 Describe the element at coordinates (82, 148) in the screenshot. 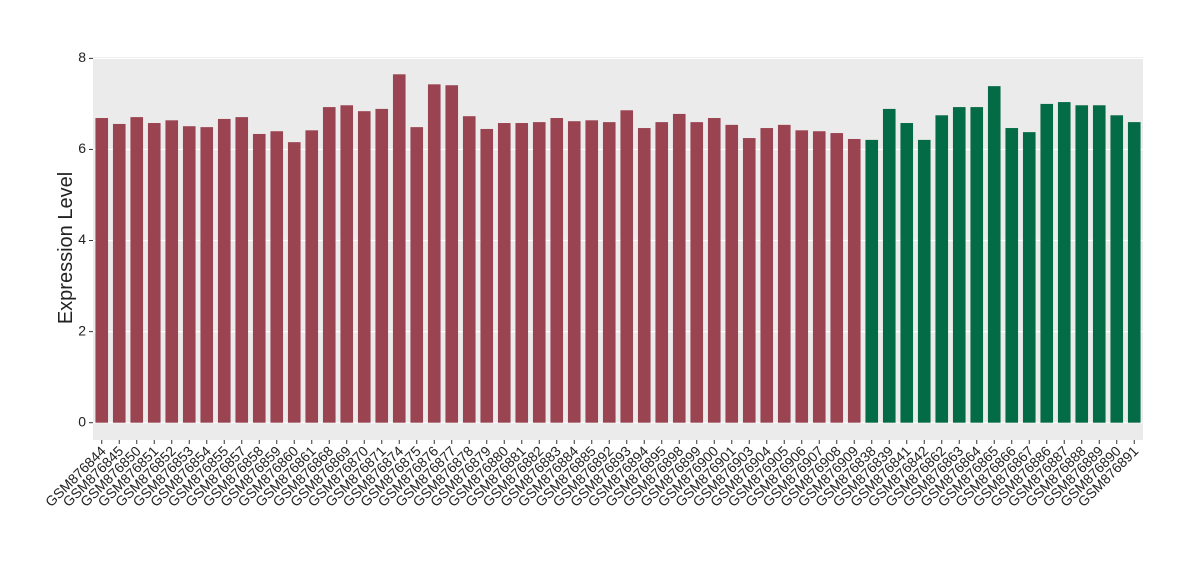

I see `y-tick-label: 6` at that location.